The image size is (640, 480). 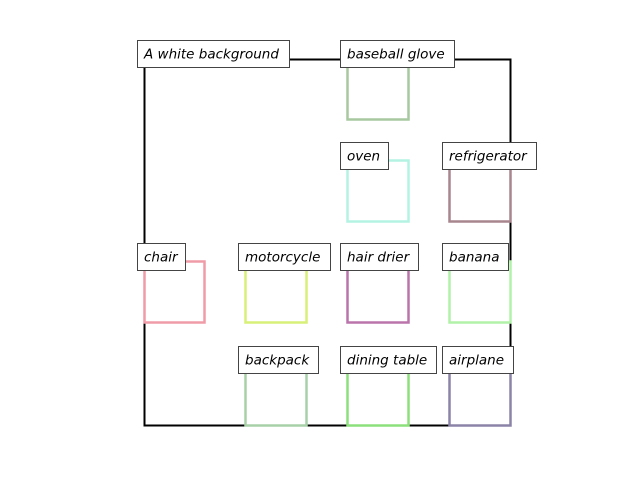 I want to click on label-text: airplane, so click(x=476, y=361).